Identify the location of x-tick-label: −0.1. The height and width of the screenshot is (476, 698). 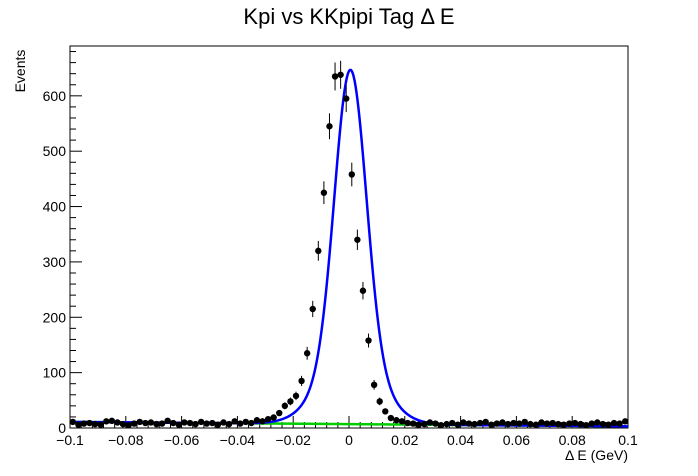
(70, 440).